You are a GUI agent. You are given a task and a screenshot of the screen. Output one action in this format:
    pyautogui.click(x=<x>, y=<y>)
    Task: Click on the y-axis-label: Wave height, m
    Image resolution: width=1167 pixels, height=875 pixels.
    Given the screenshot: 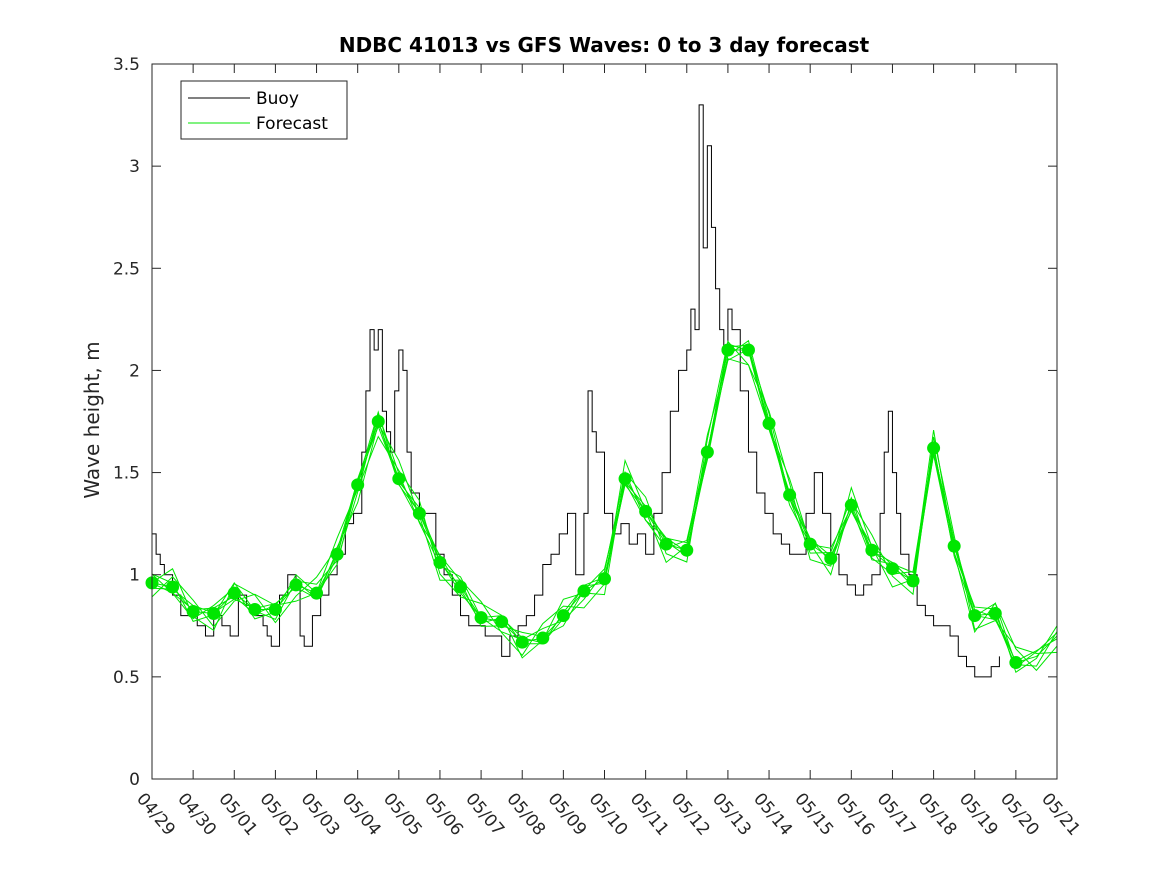 What is the action you would take?
    pyautogui.click(x=92, y=419)
    